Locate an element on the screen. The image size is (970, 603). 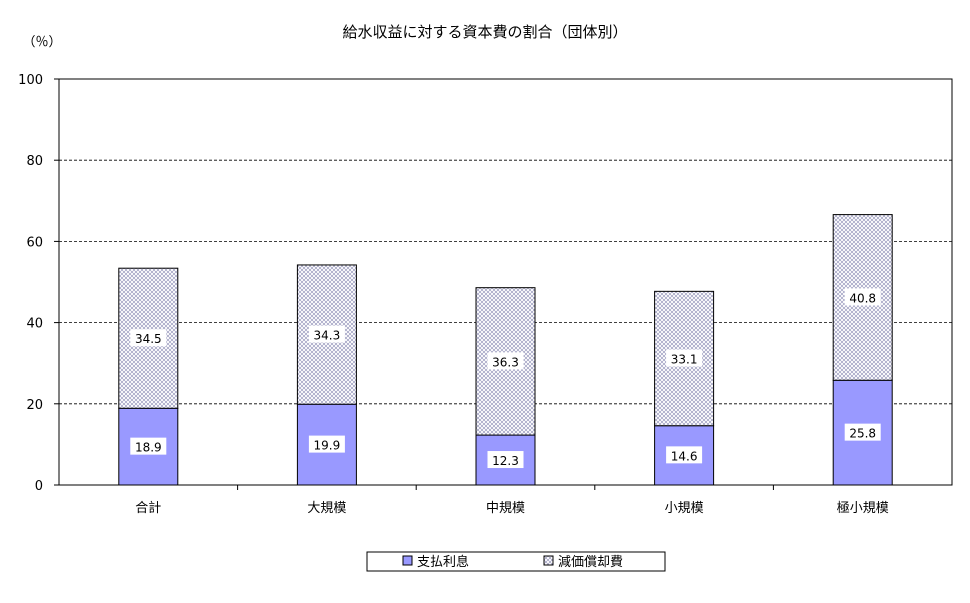
x-tick-label: 大規模 is located at coordinates (326, 508).